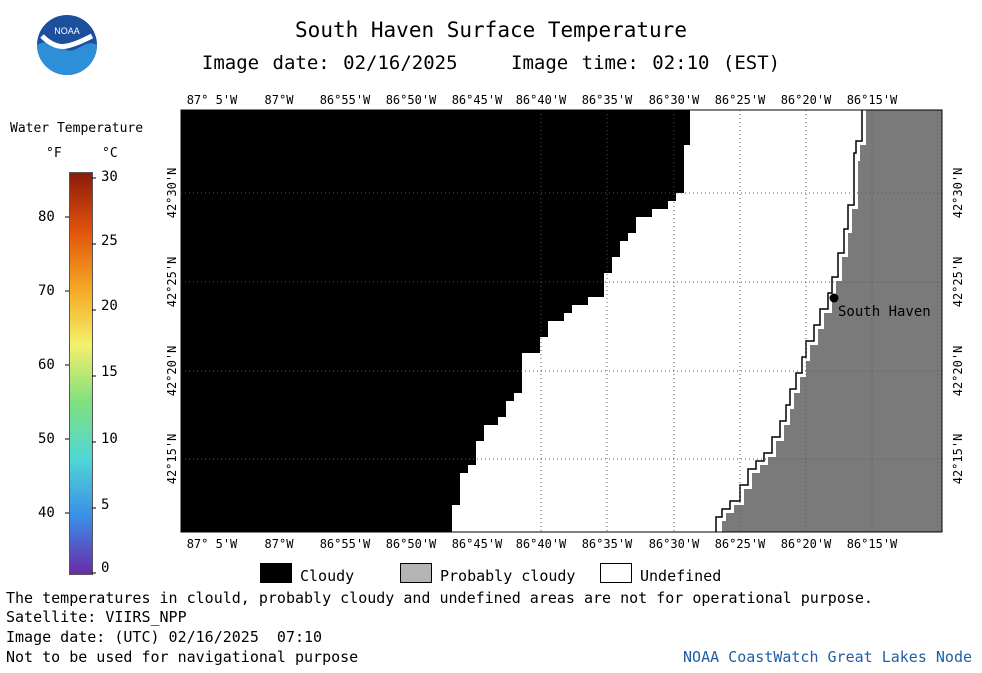 The width and height of the screenshot is (982, 673). I want to click on f-tick-60: 60, so click(46, 365).